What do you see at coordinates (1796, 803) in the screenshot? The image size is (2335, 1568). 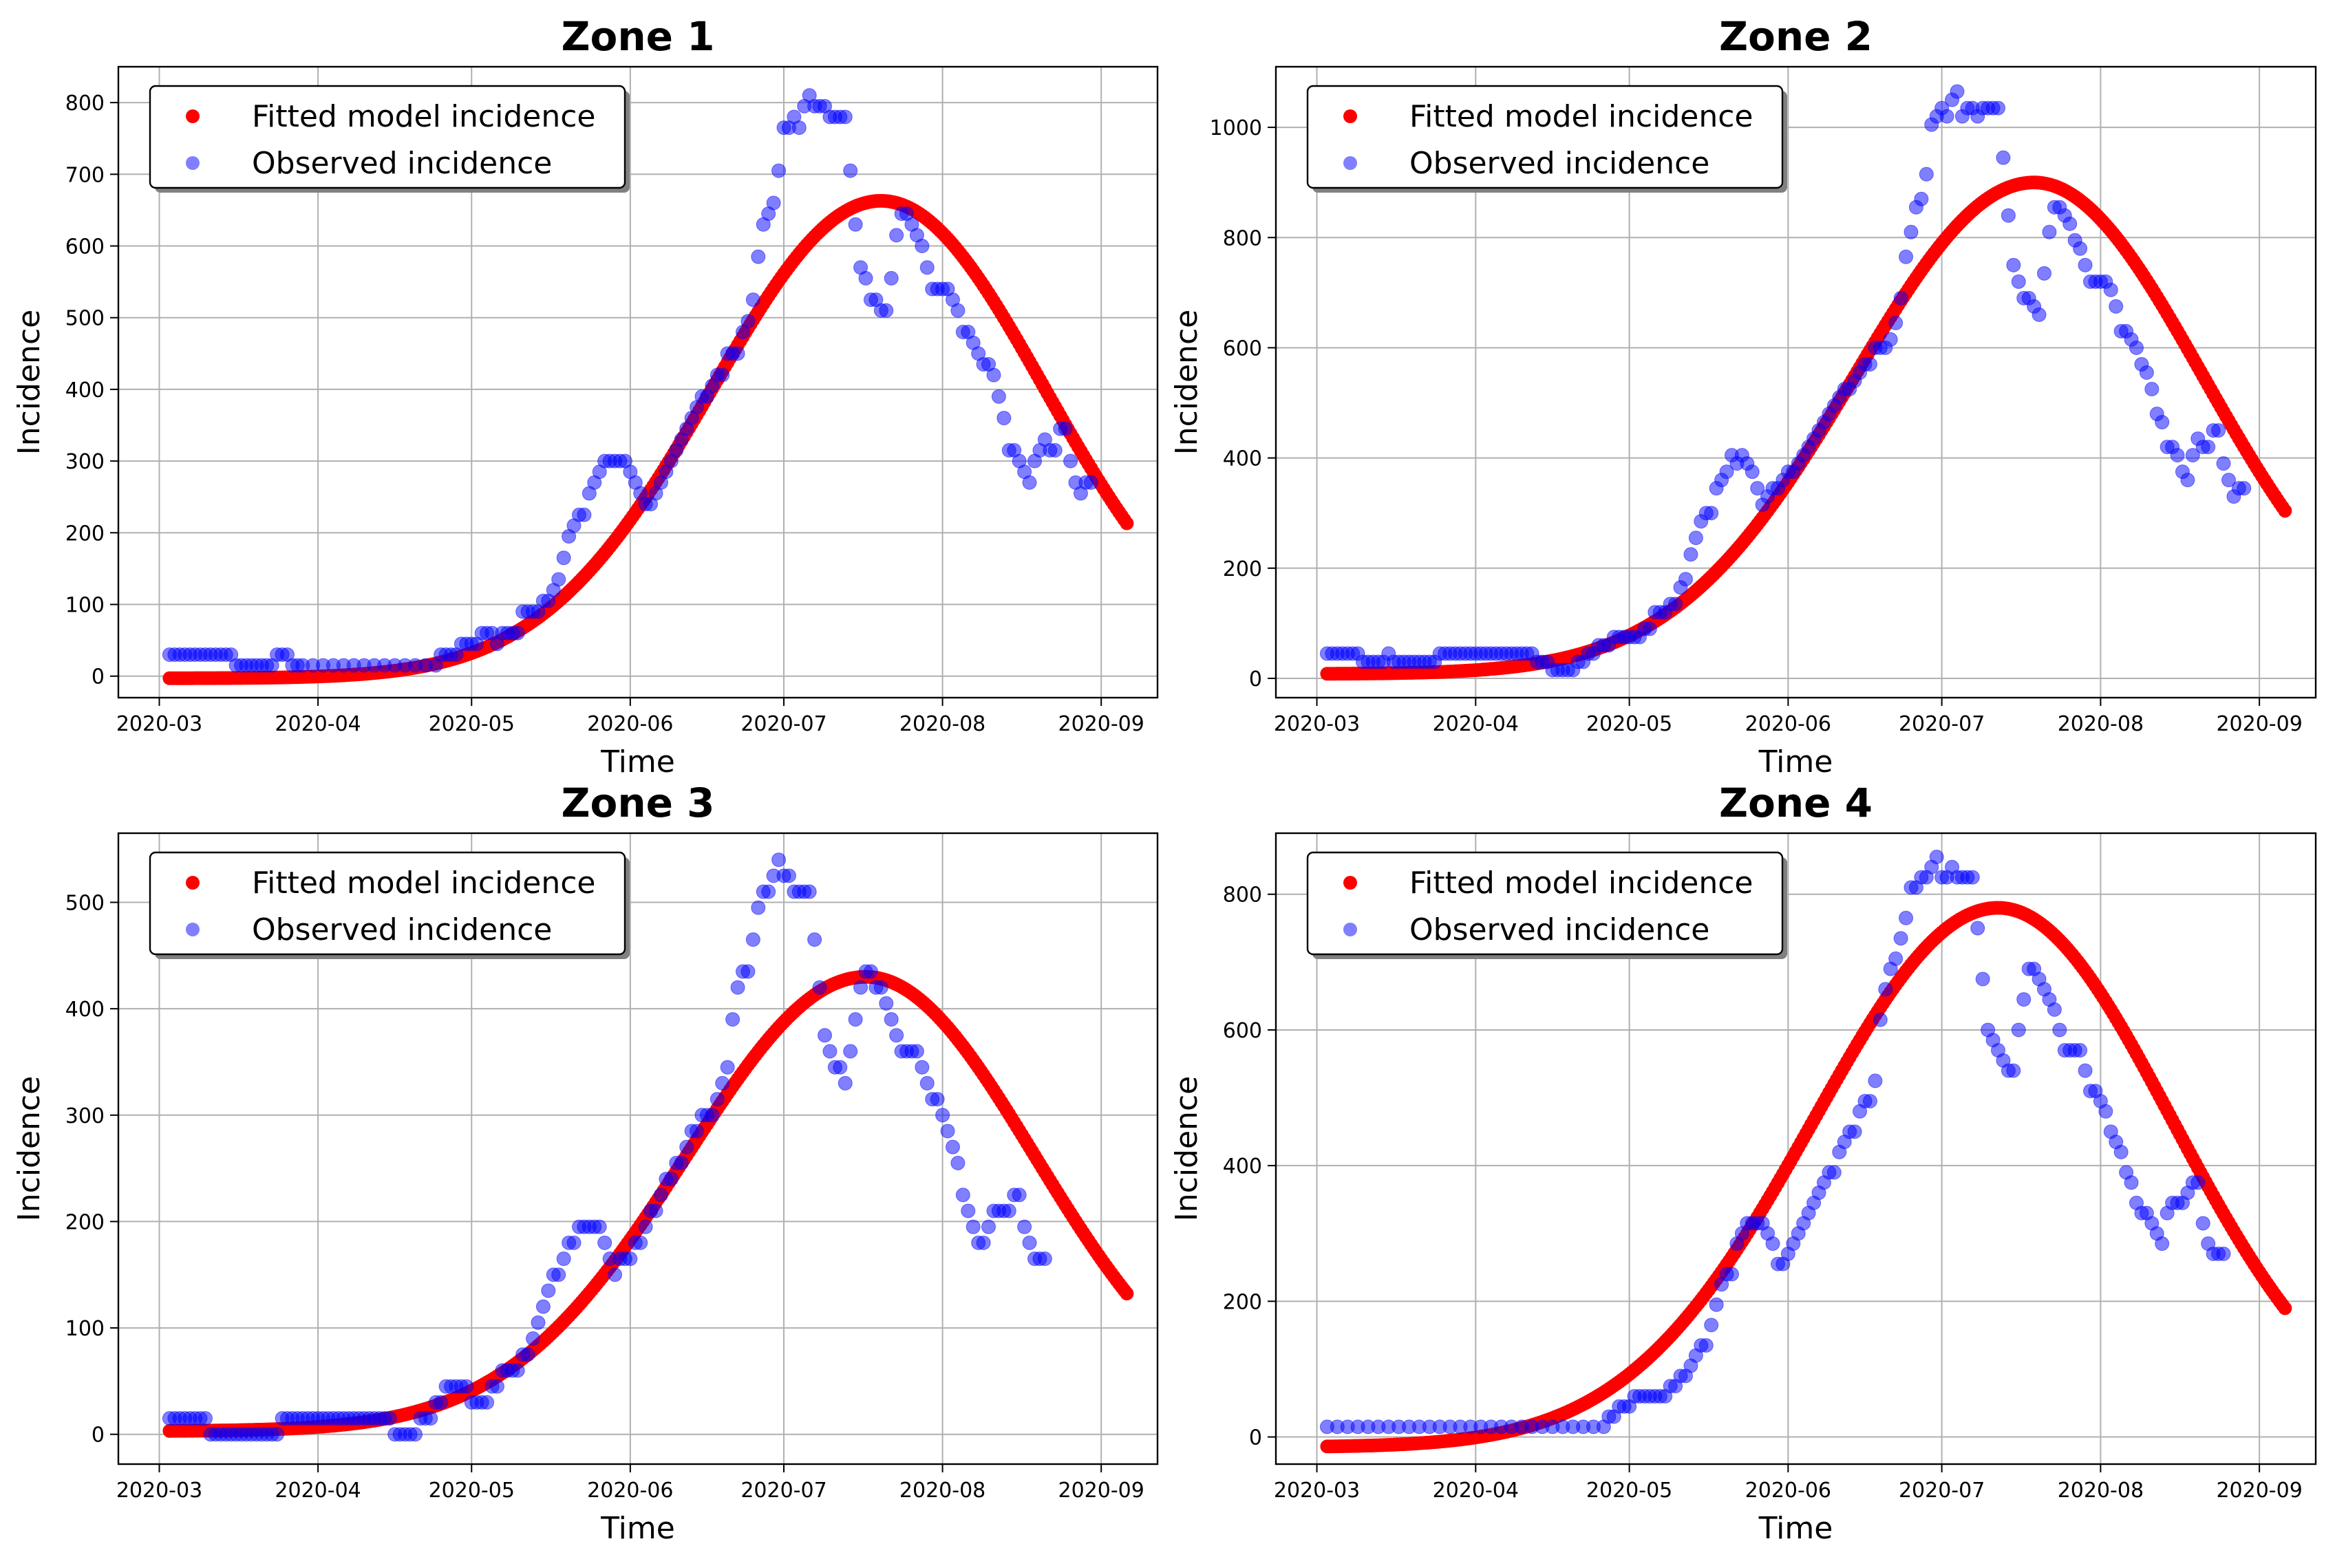 I see `chart-title: Zone 4` at bounding box center [1796, 803].